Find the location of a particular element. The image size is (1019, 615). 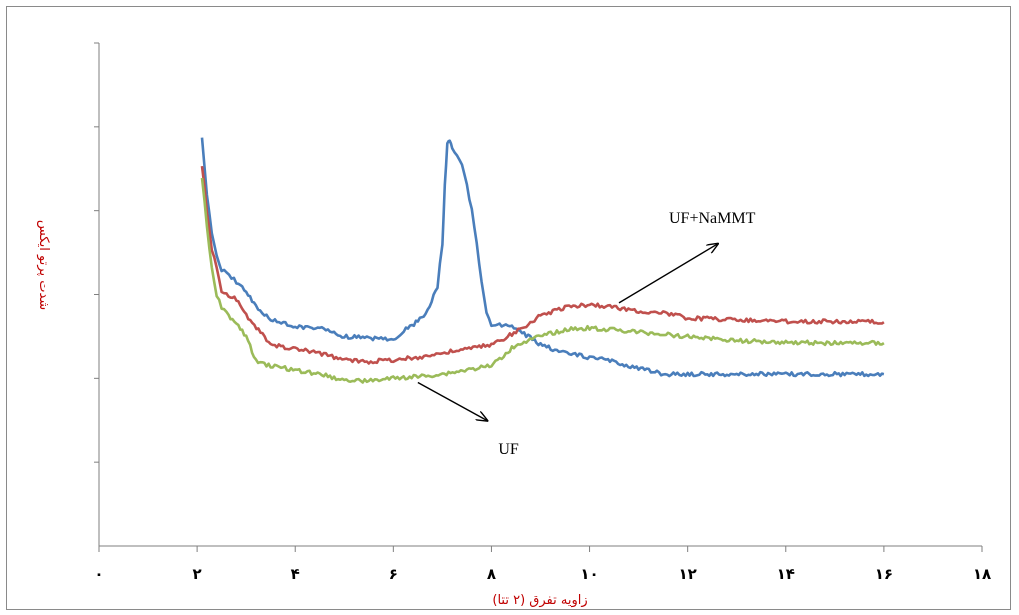

x-tick-label: ۱۴ is located at coordinates (786, 574).